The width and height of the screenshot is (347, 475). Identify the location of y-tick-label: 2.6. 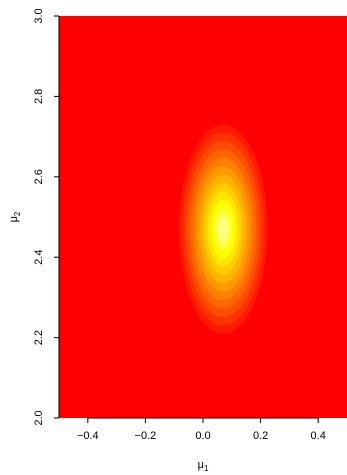
(39, 176).